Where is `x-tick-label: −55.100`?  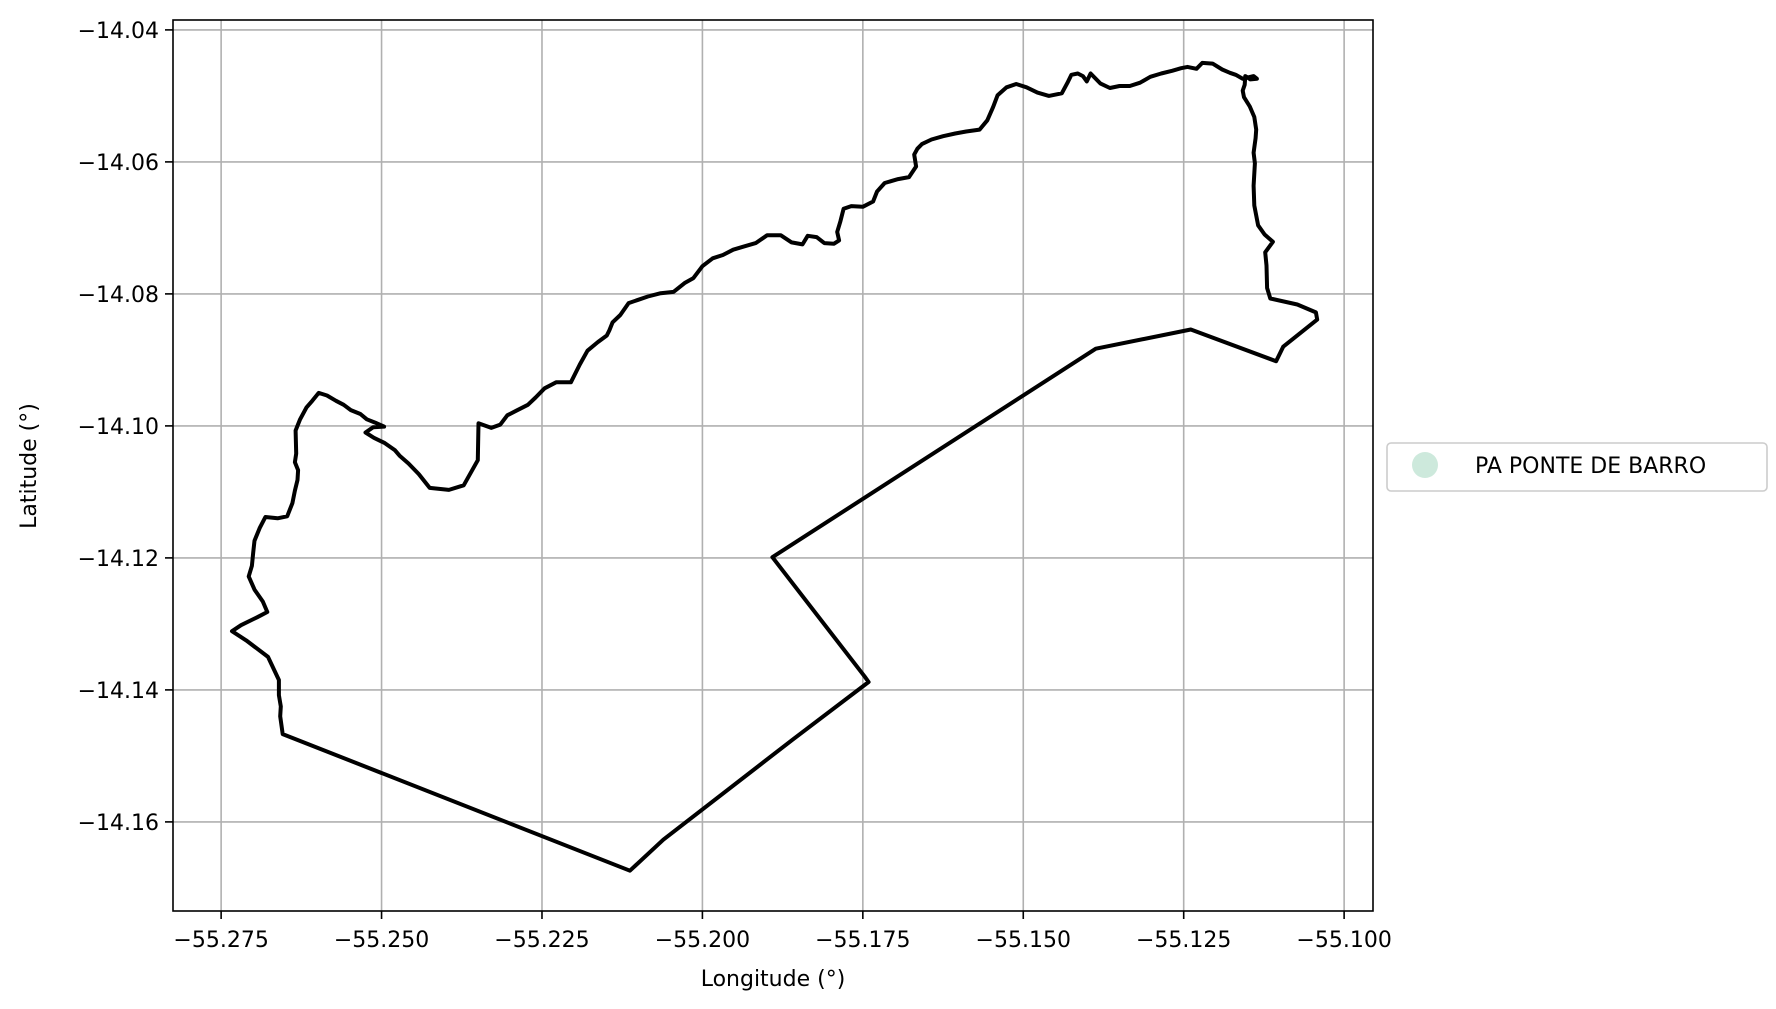 x-tick-label: −55.100 is located at coordinates (1343, 940).